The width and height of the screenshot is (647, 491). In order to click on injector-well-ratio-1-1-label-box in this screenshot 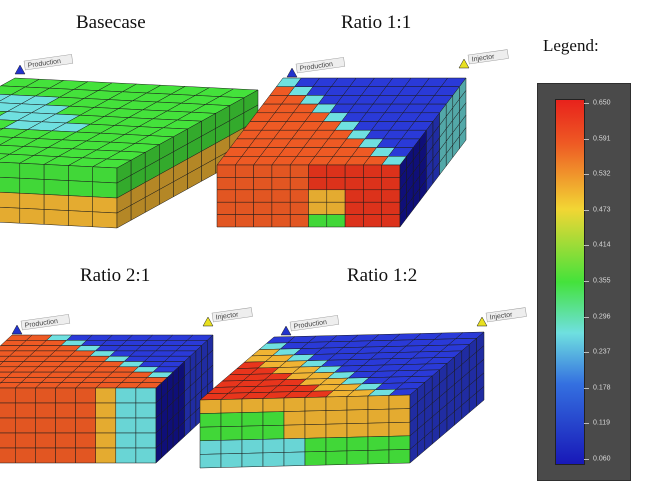, I will do `click(488, 57)`.